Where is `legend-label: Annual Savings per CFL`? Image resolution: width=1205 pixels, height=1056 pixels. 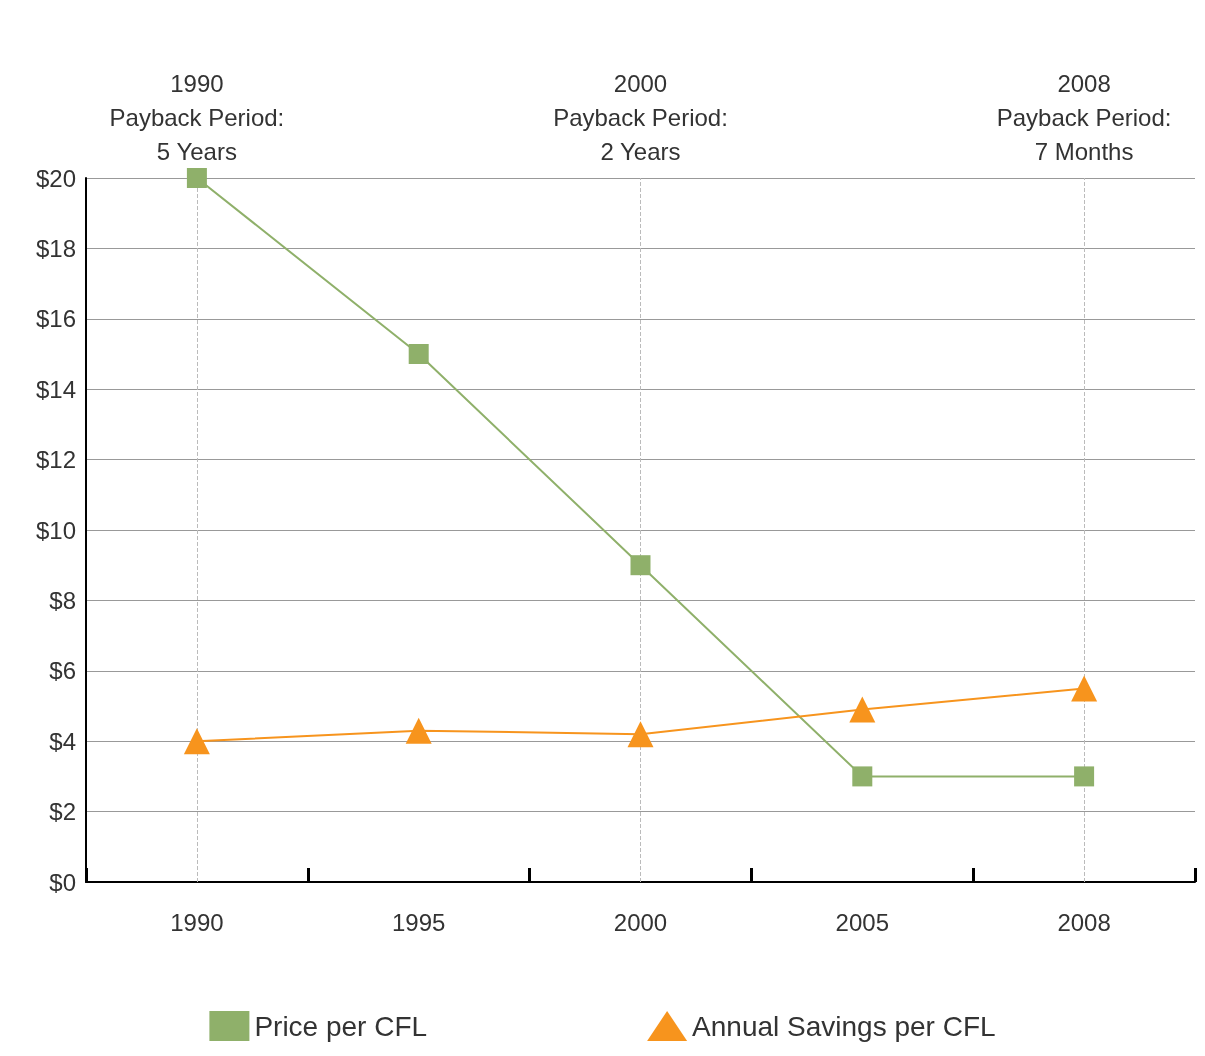 legend-label: Annual Savings per CFL is located at coordinates (844, 1026).